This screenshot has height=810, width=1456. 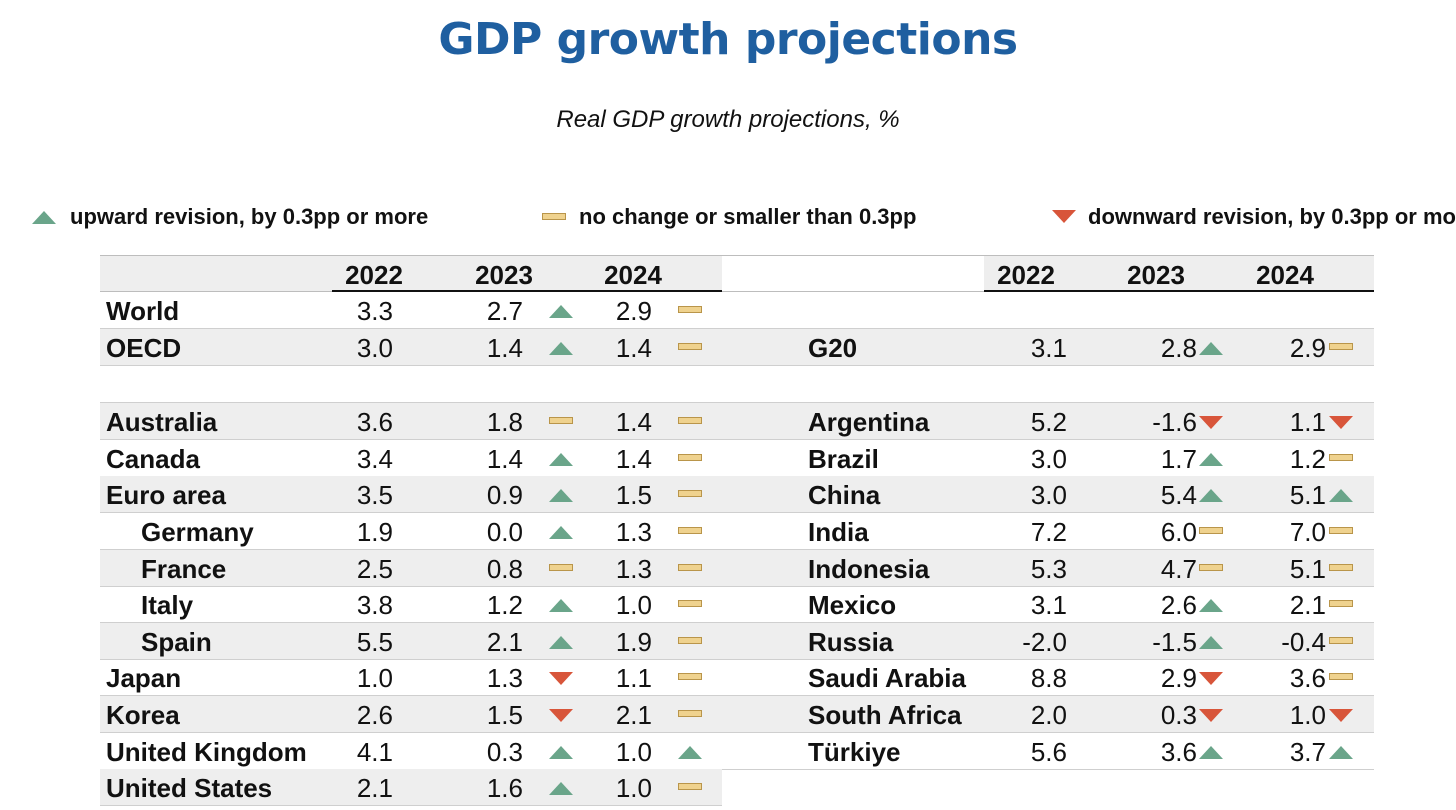 I want to click on value-2023: 1.3, so click(x=504, y=678).